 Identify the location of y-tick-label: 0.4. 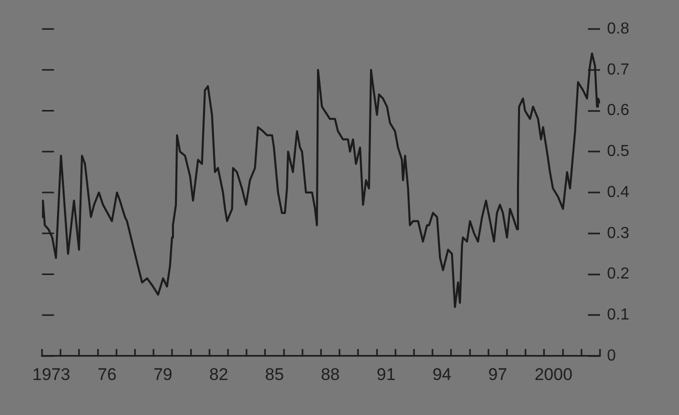
(618, 192).